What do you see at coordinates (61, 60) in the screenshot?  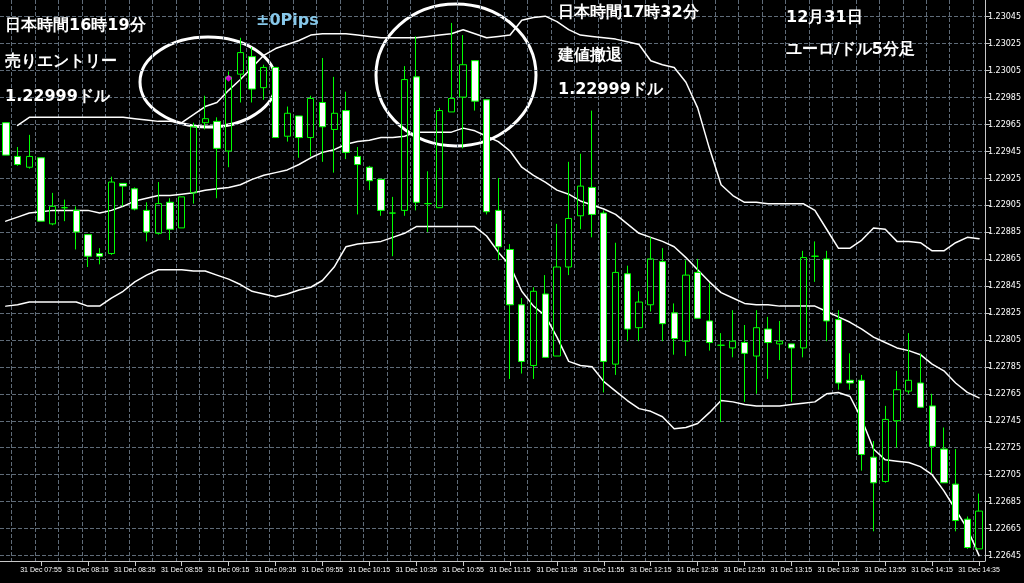 I see `annotation: 売りエントリー` at bounding box center [61, 60].